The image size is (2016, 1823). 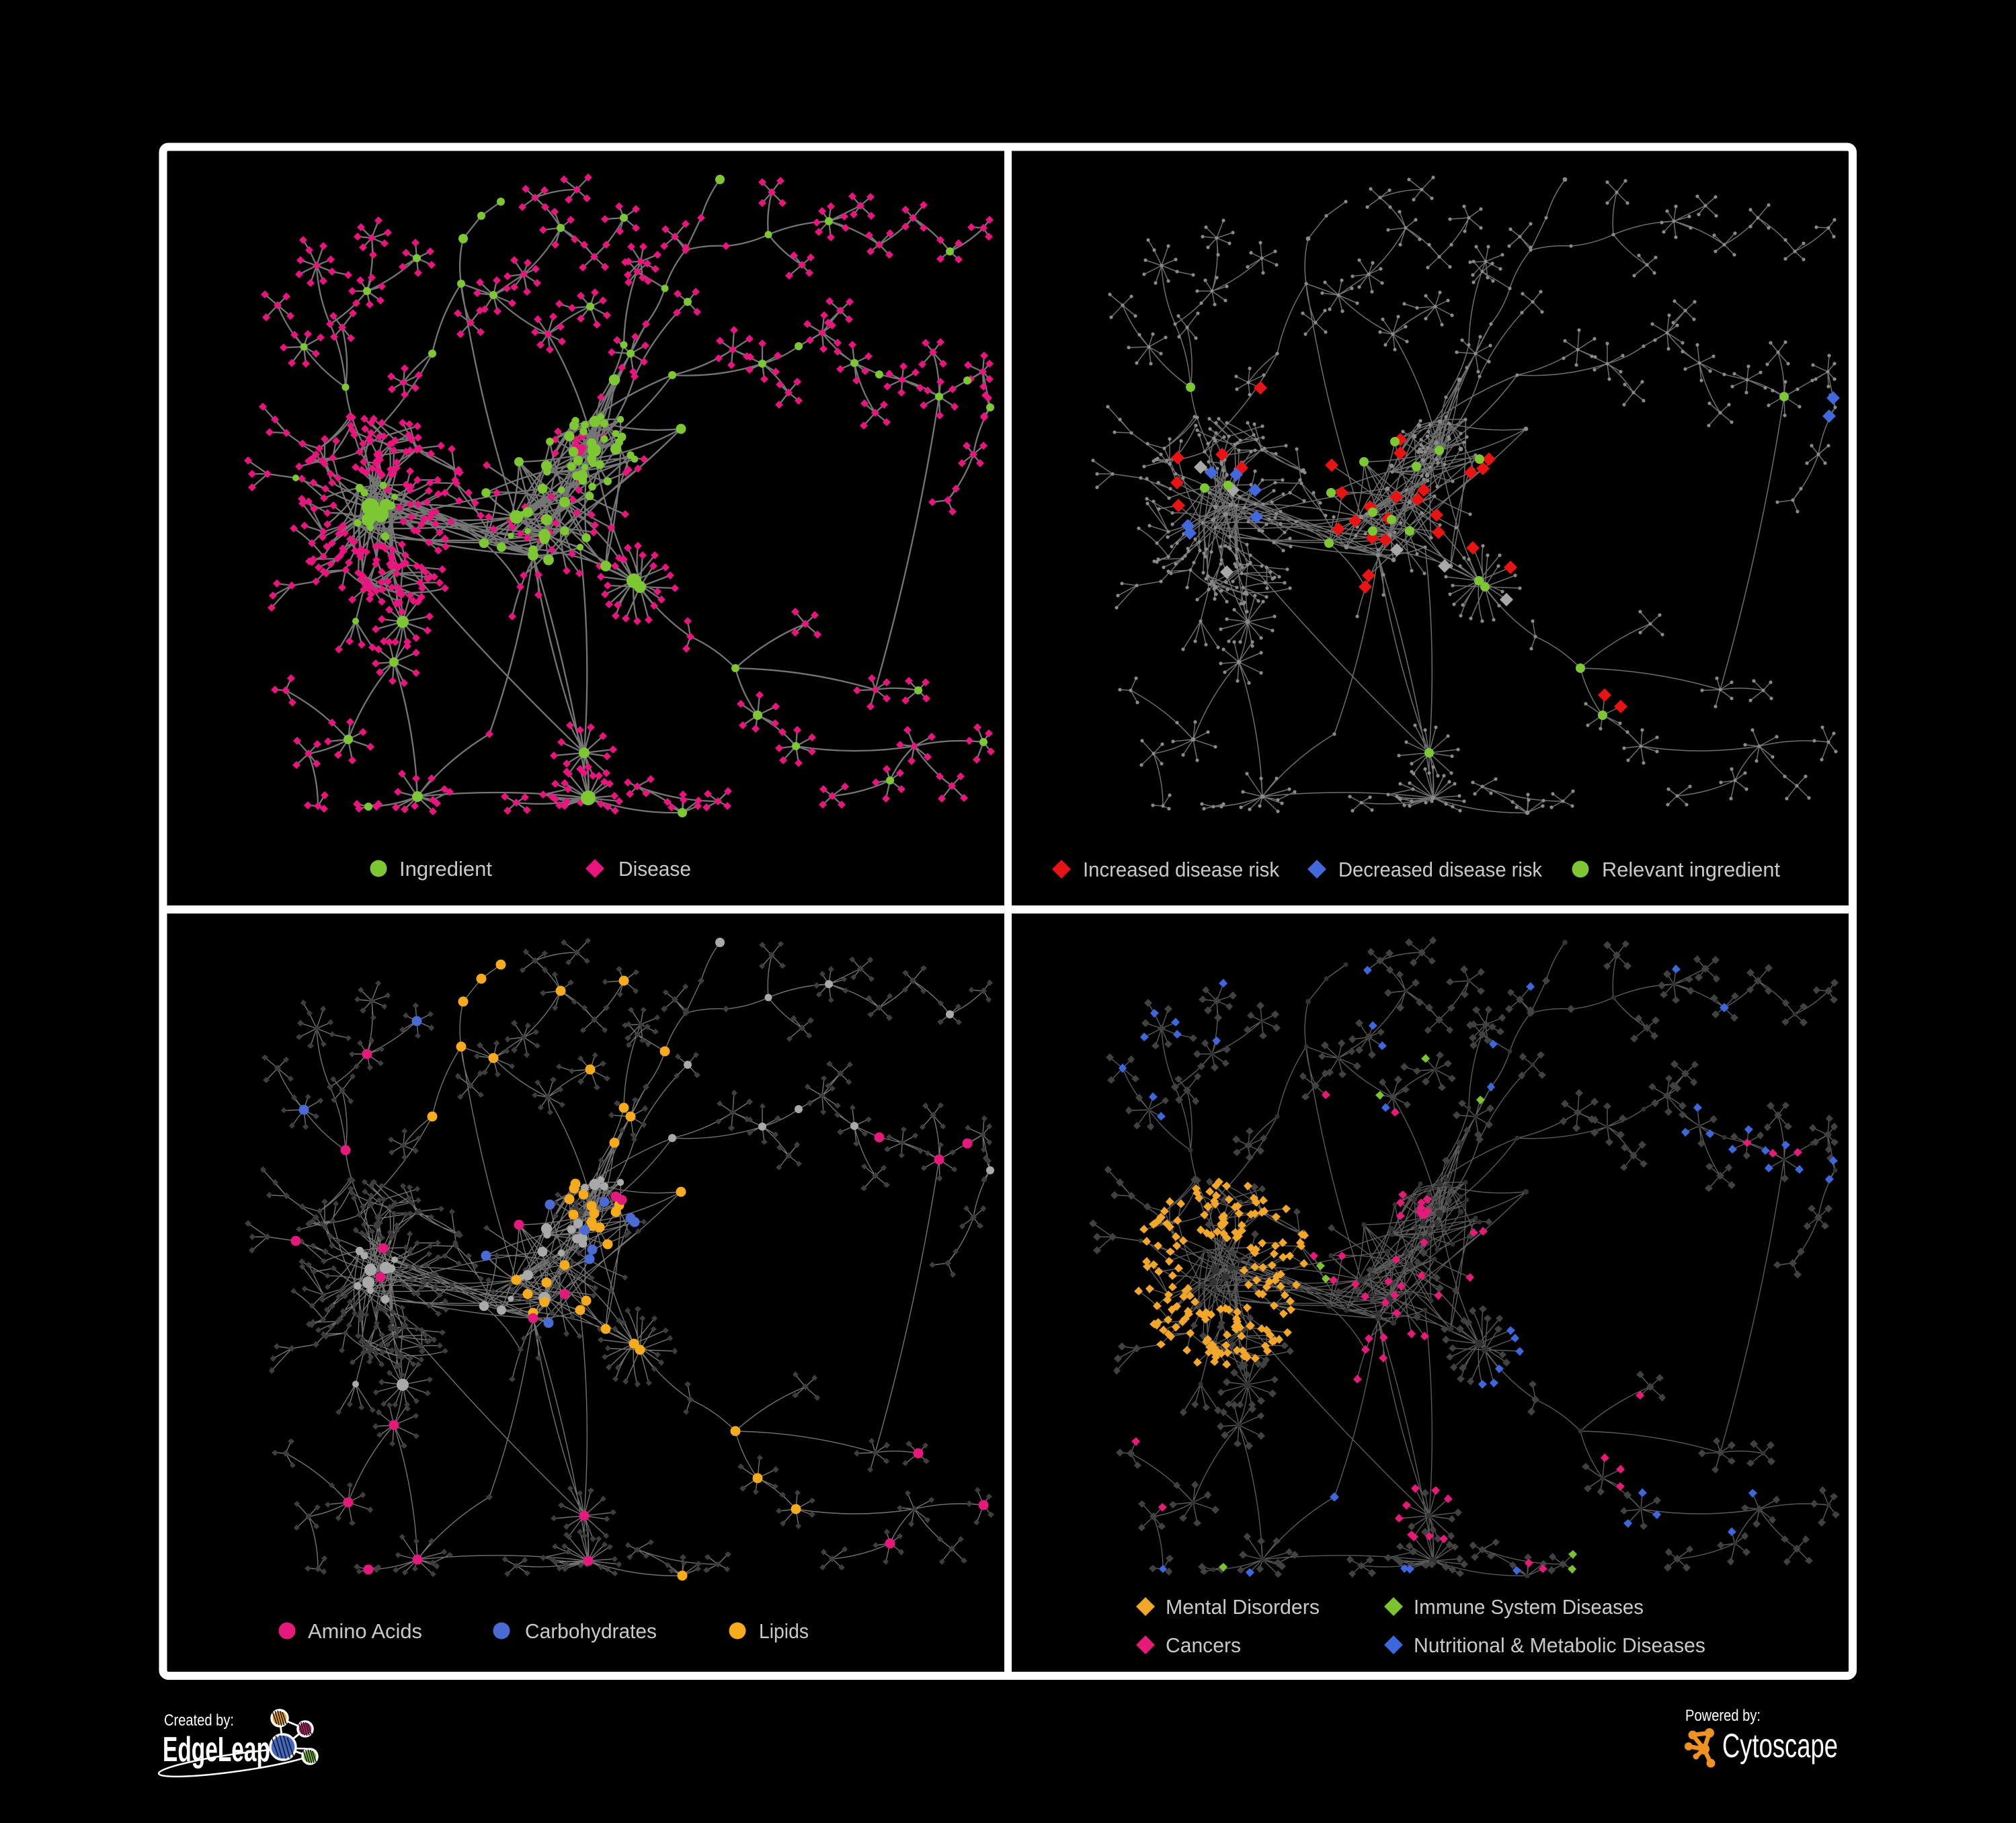 I want to click on svg-text: Cancers, so click(x=1203, y=1645).